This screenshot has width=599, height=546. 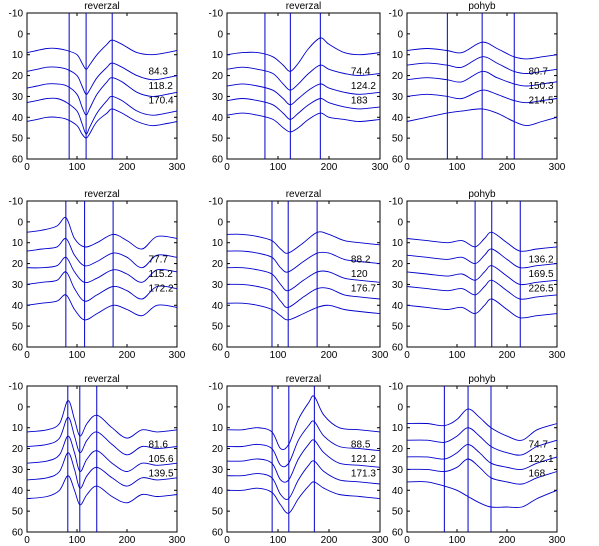 I want to click on annotation-label: 171.3, so click(x=363, y=474).